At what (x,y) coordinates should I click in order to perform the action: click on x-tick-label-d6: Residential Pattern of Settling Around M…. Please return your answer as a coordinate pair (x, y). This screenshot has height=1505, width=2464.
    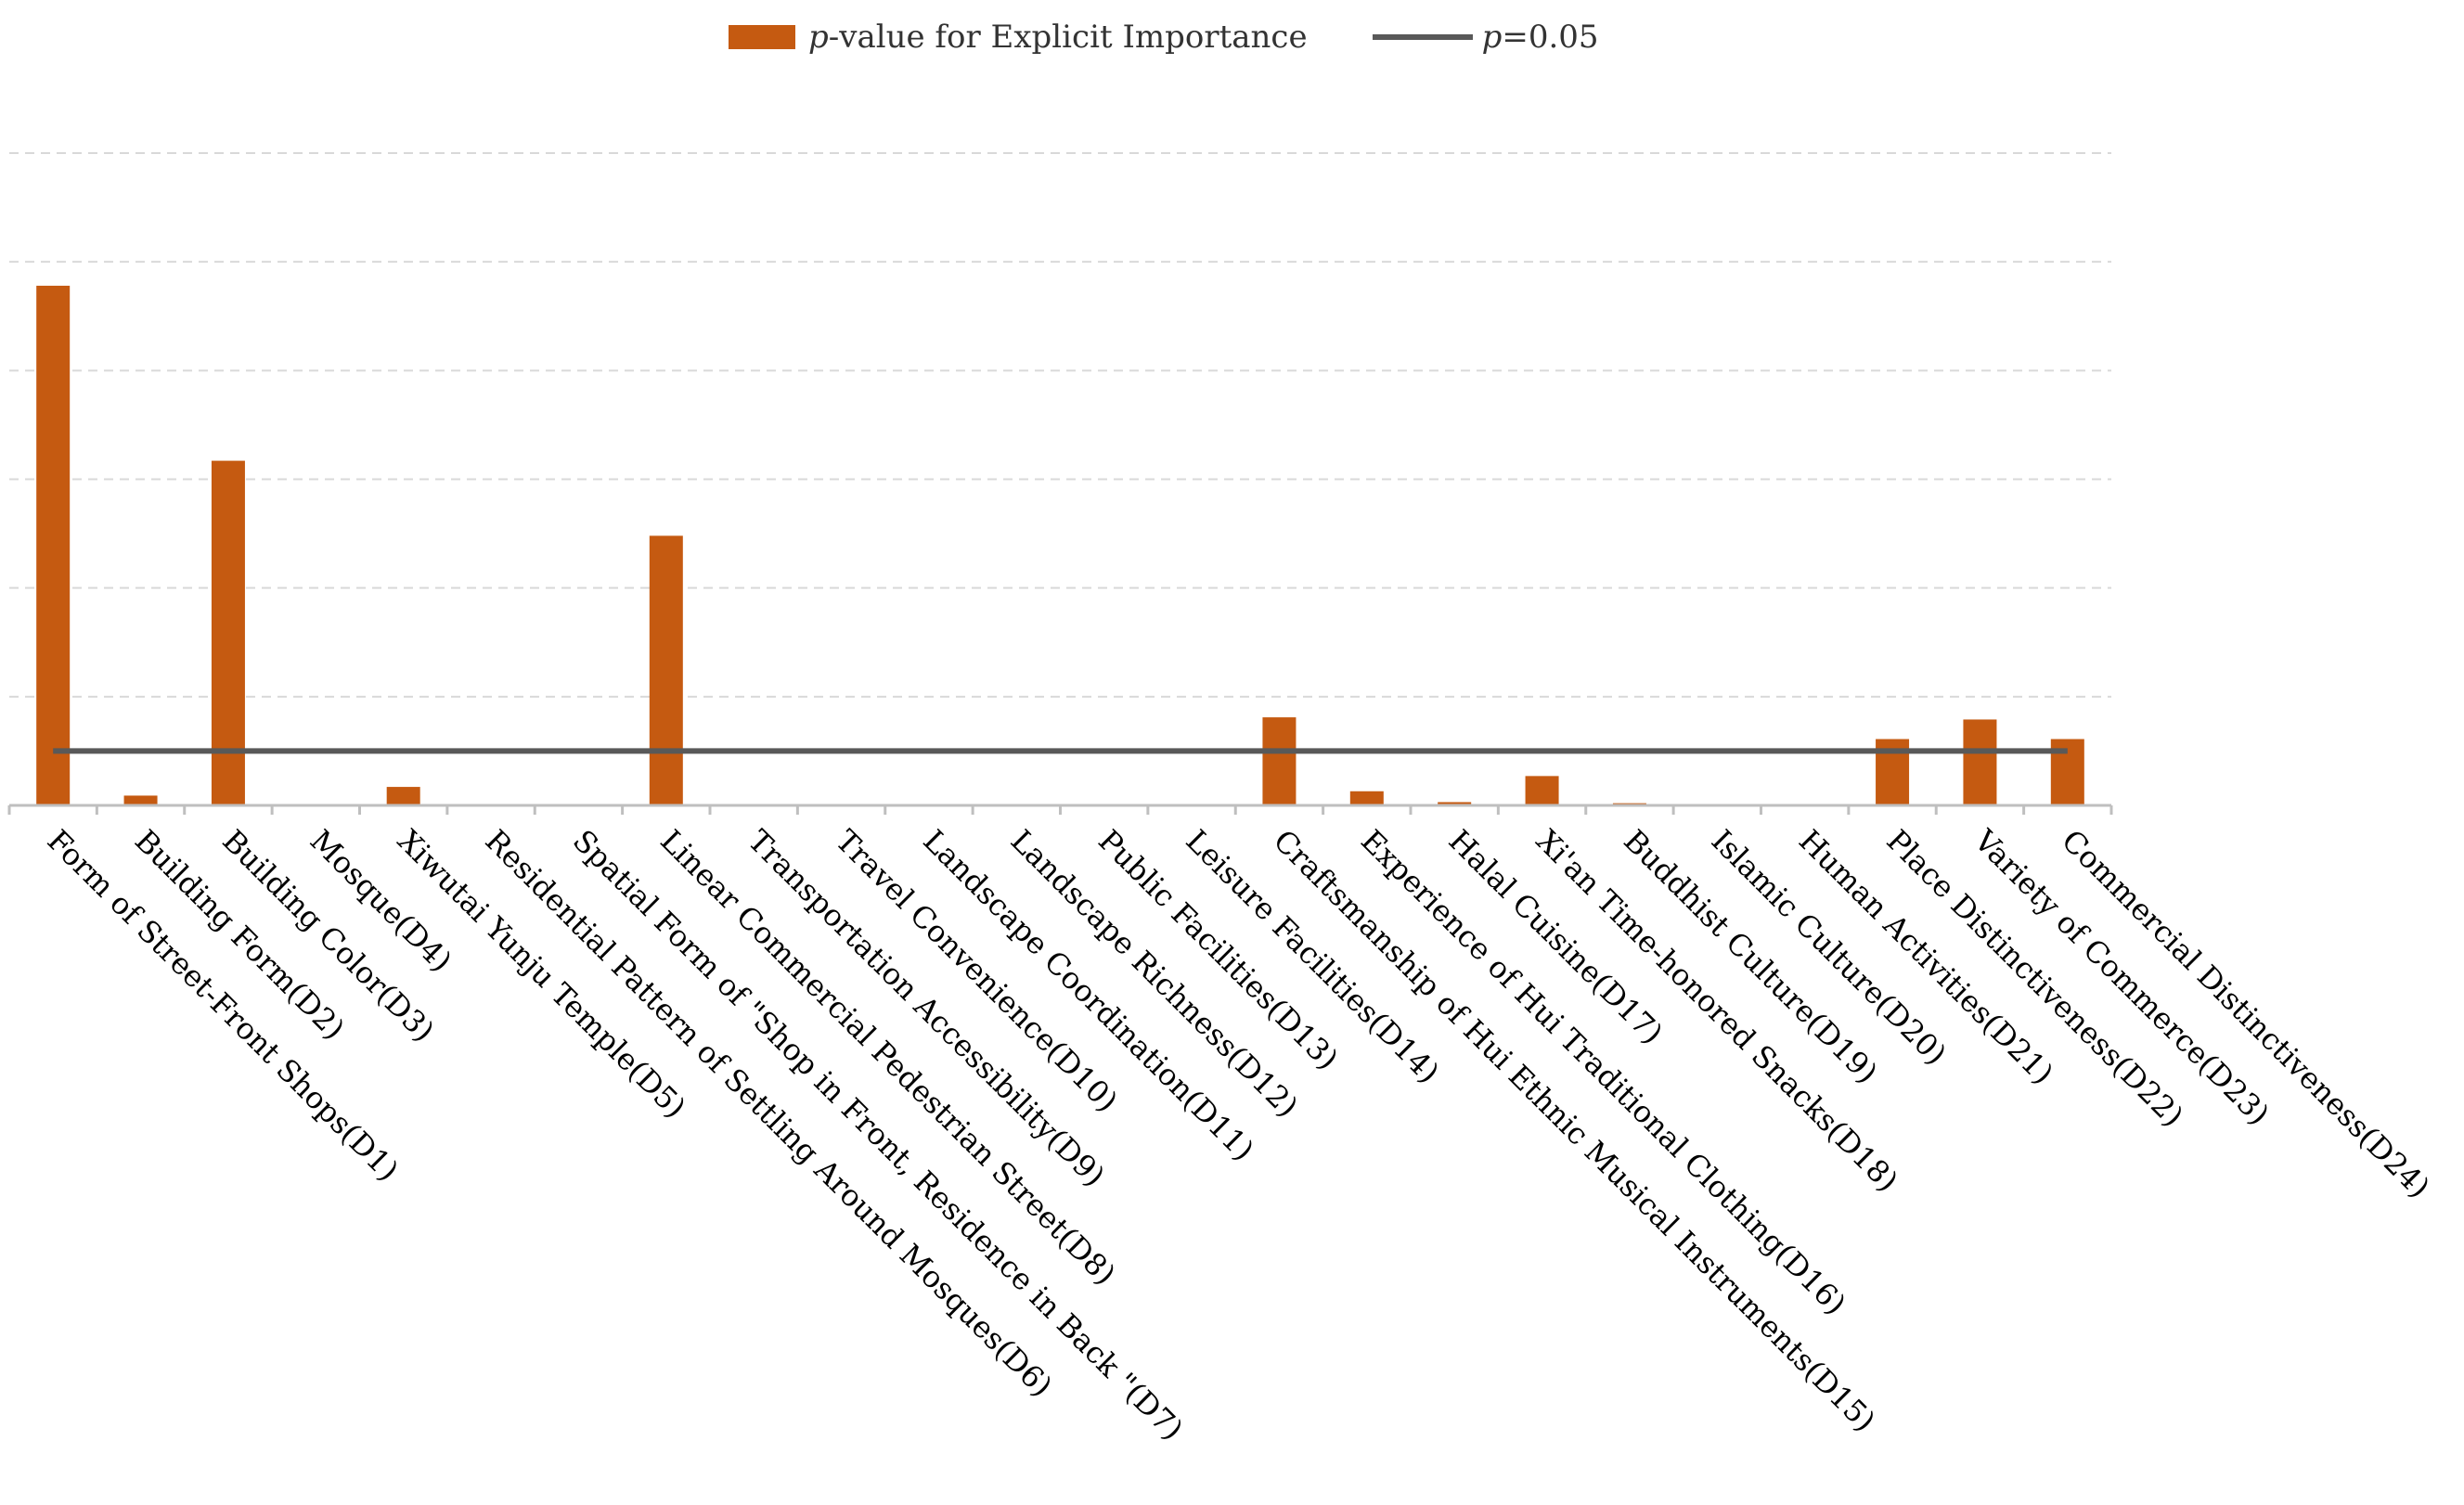
    Looking at the image, I should click on (769, 1113).